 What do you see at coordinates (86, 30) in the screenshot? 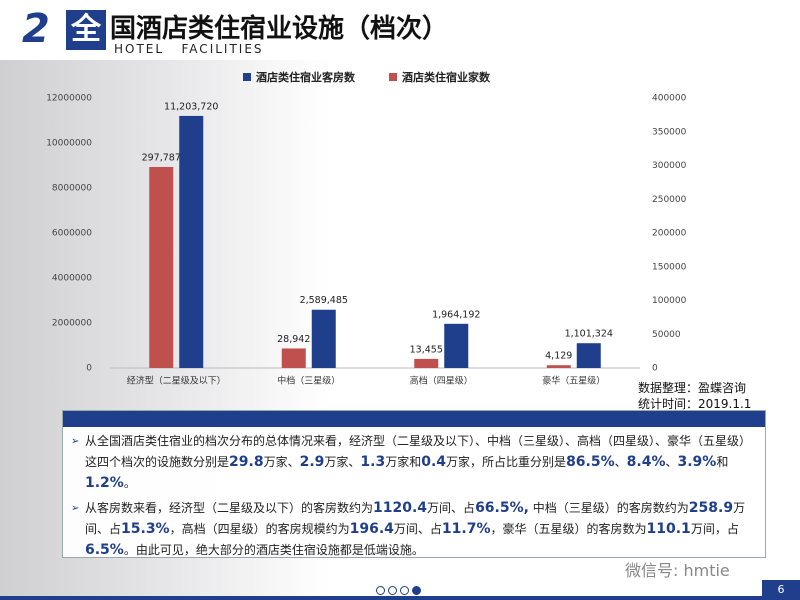
I see `title-first-char: 全` at bounding box center [86, 30].